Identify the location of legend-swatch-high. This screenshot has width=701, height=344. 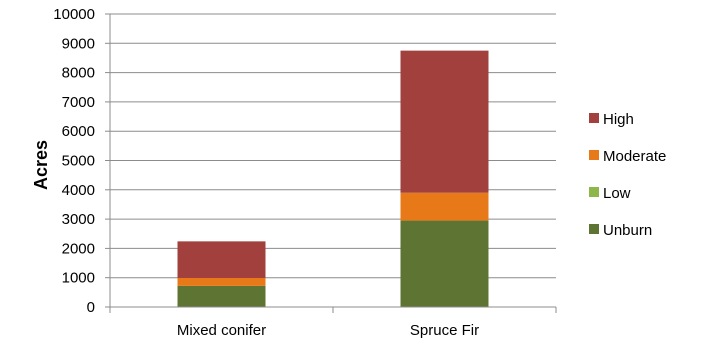
(594, 118).